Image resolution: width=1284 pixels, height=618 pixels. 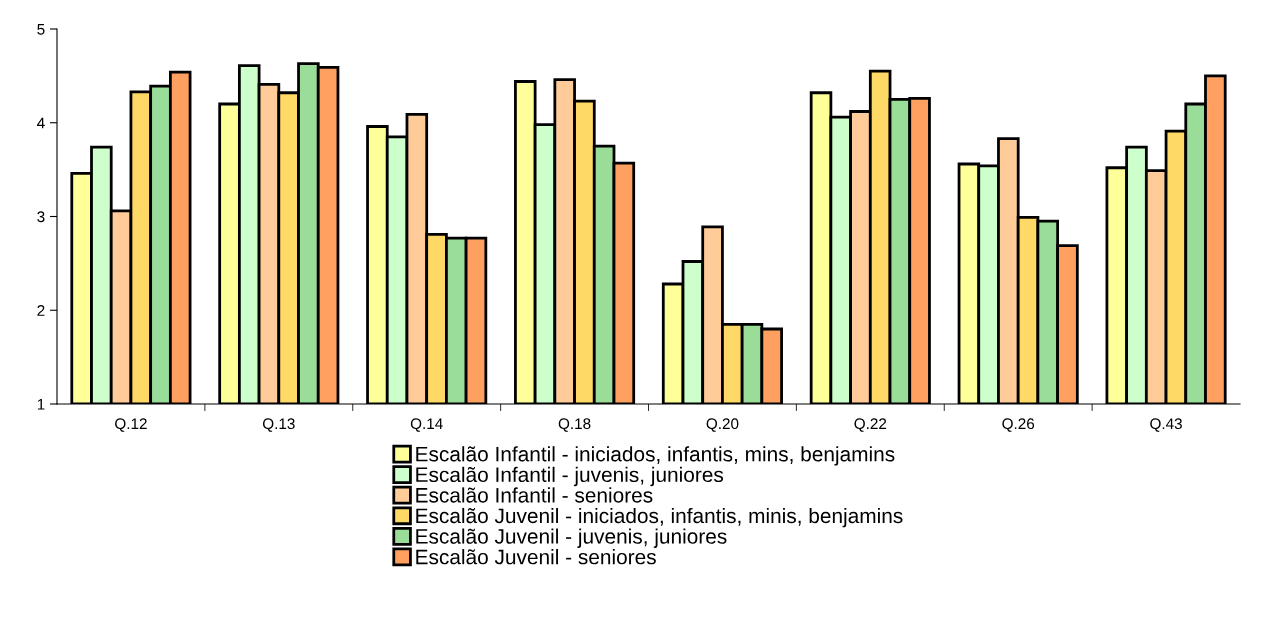 What do you see at coordinates (574, 425) in the screenshot?
I see `x-tick-label: Q.18` at bounding box center [574, 425].